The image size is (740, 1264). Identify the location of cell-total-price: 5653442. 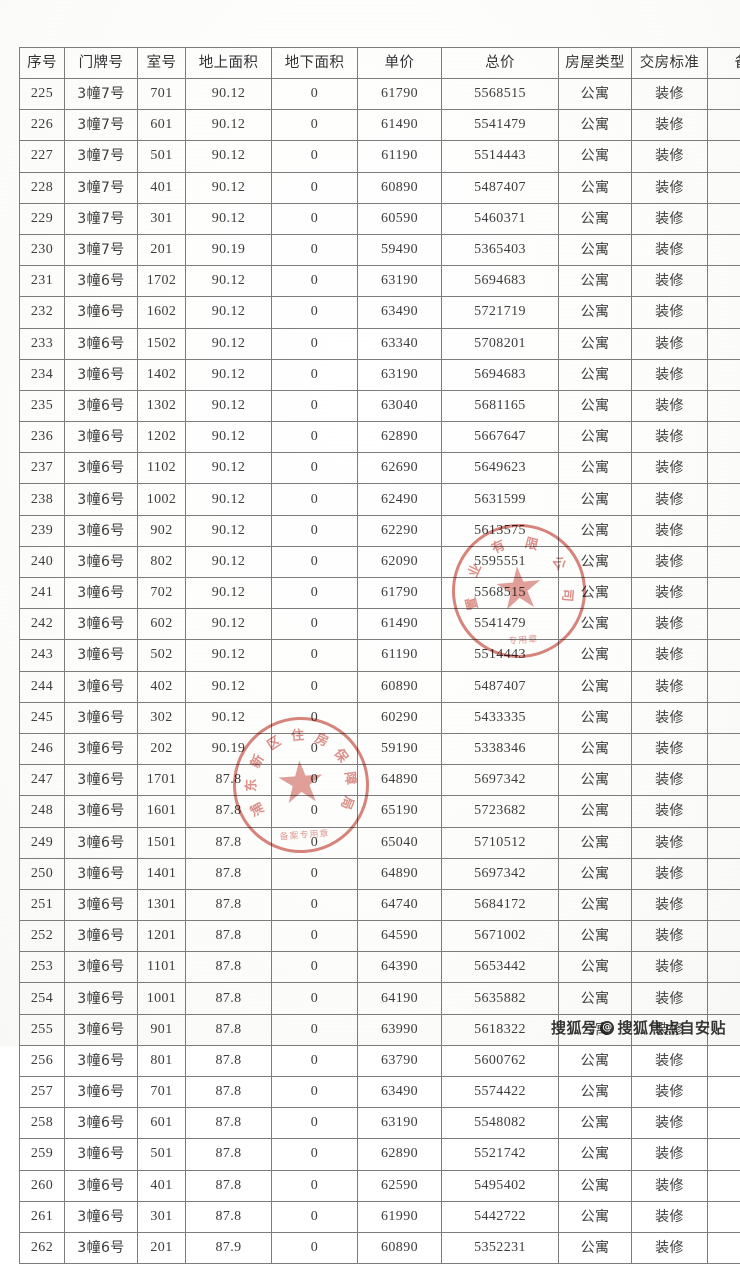
(500, 967).